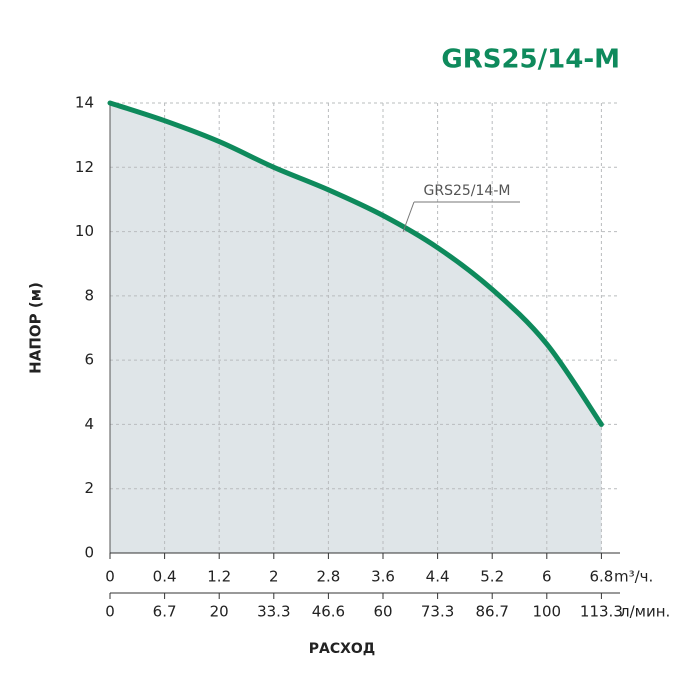 Image resolution: width=700 pixels, height=692 pixels. I want to click on y-tick-label: 12, so click(84, 167).